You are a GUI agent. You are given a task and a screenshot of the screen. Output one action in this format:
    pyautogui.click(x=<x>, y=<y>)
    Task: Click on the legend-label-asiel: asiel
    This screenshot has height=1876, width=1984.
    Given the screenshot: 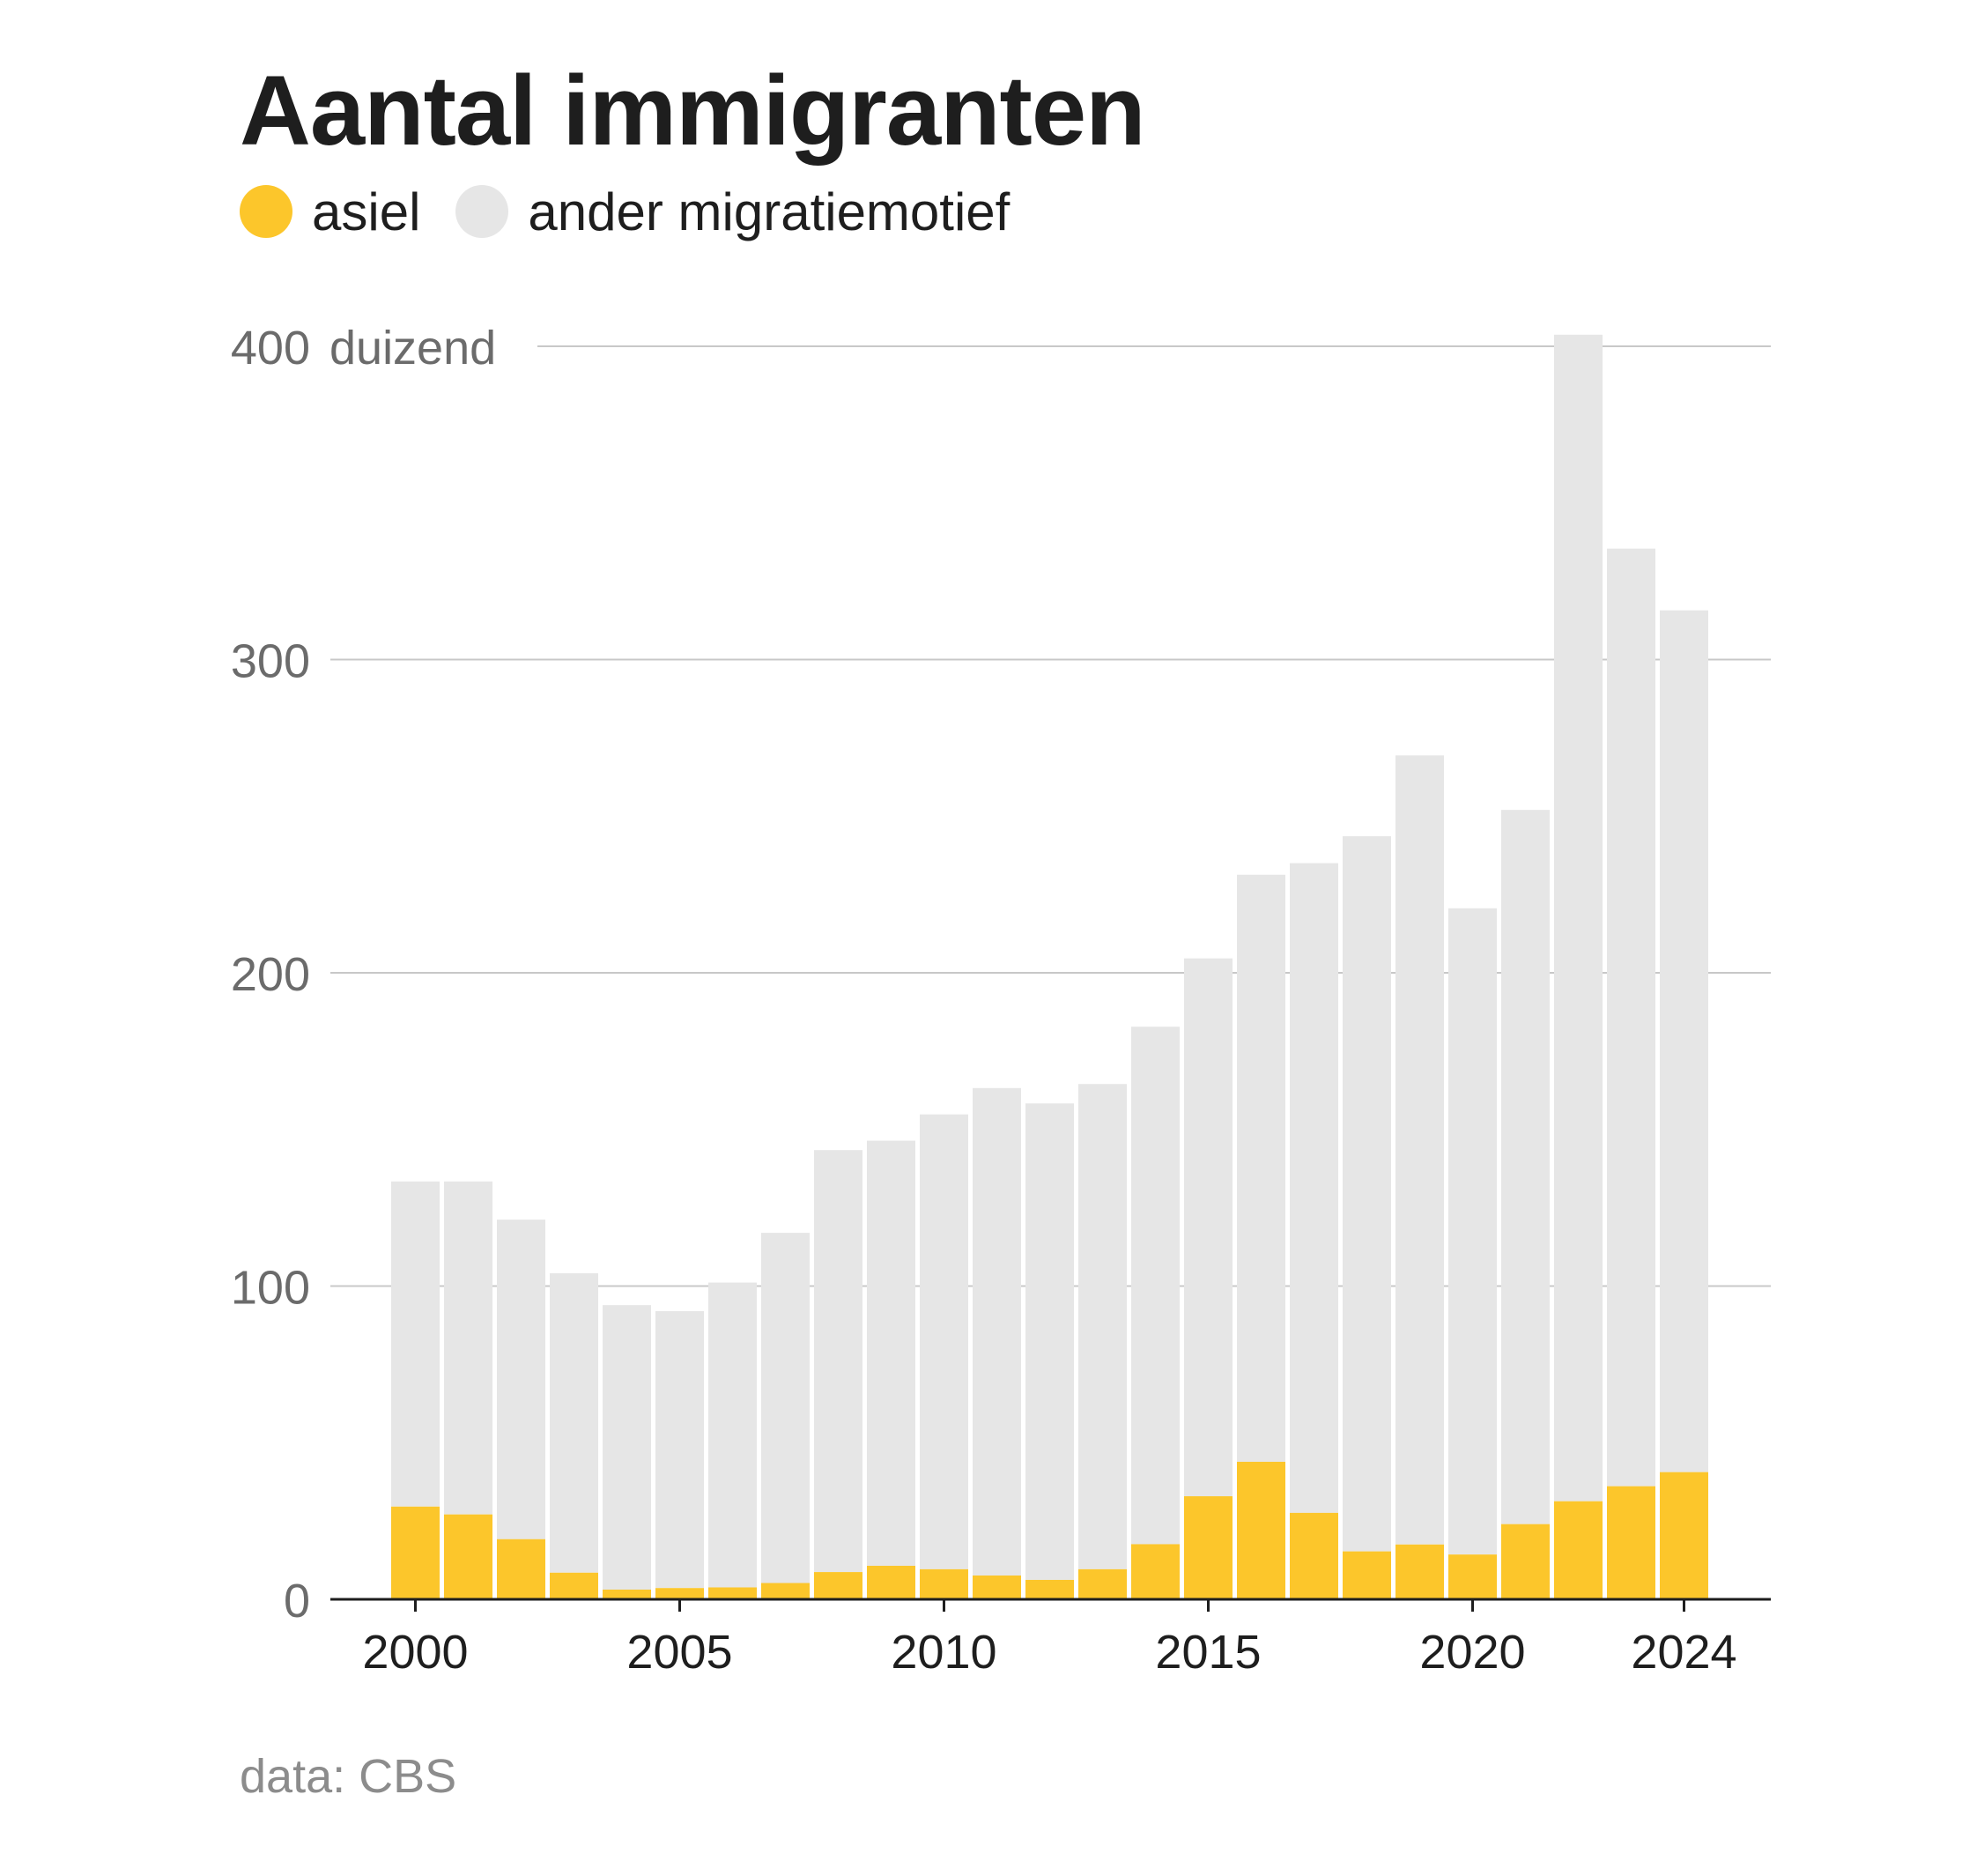 What is the action you would take?
    pyautogui.click(x=366, y=212)
    